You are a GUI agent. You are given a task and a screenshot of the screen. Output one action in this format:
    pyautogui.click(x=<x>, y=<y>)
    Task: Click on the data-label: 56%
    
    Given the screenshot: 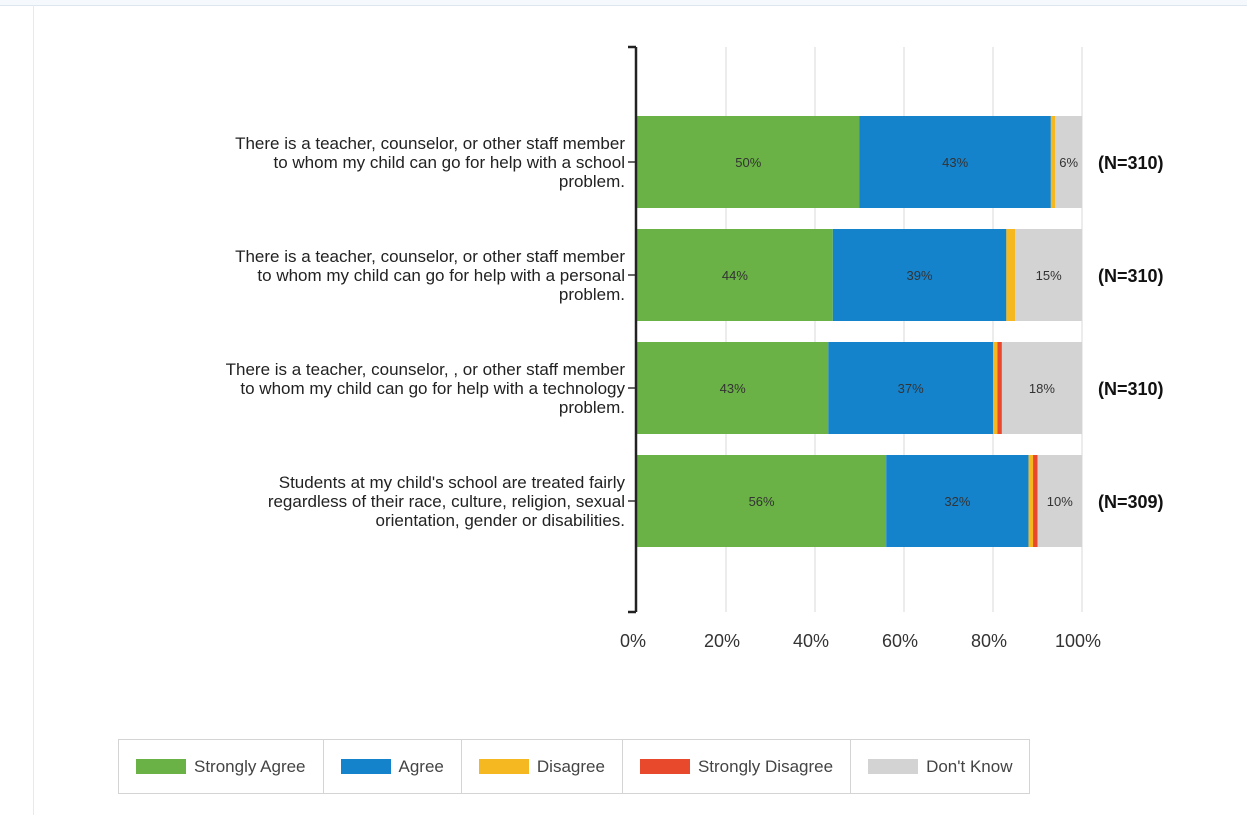 What is the action you would take?
    pyautogui.click(x=762, y=501)
    